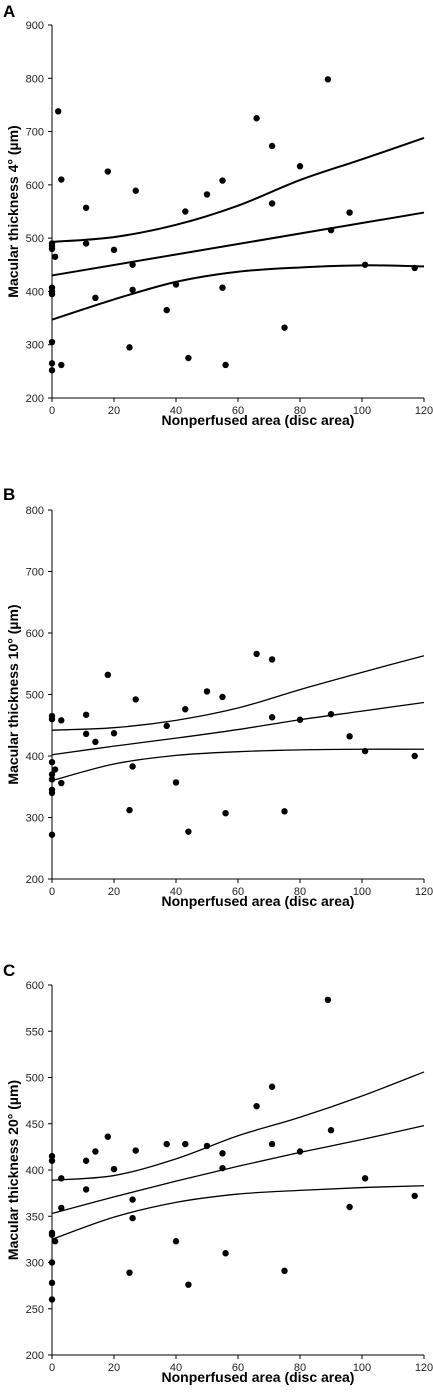 The image size is (433, 1397). I want to click on upper-confidence-band, so click(238, 190).